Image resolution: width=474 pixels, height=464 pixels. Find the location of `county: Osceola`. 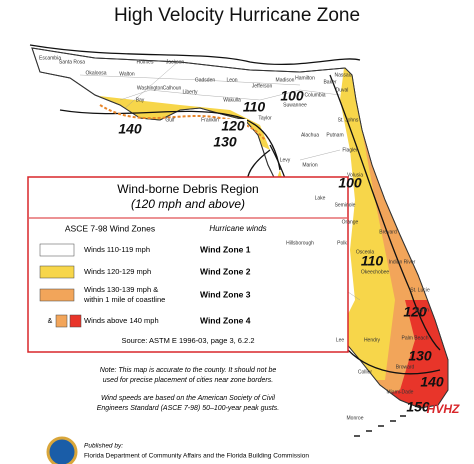

county: Osceola is located at coordinates (365, 252).